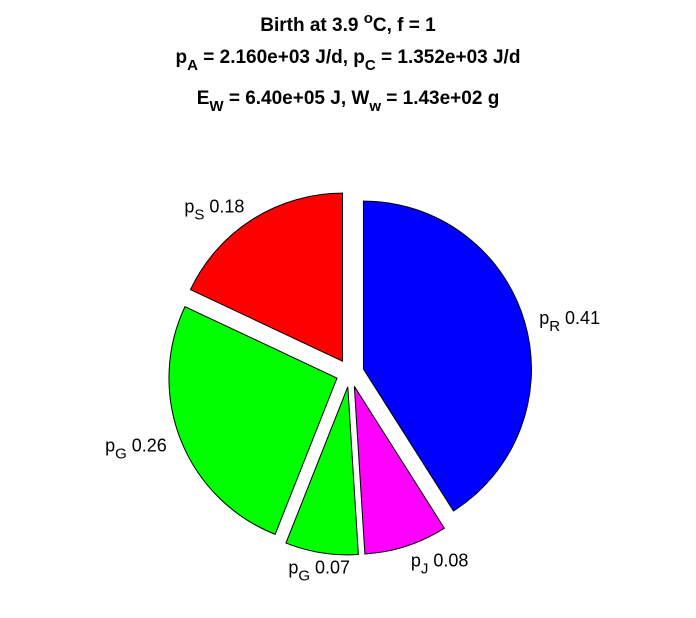  I want to click on title-subscript: w, so click(374, 106).